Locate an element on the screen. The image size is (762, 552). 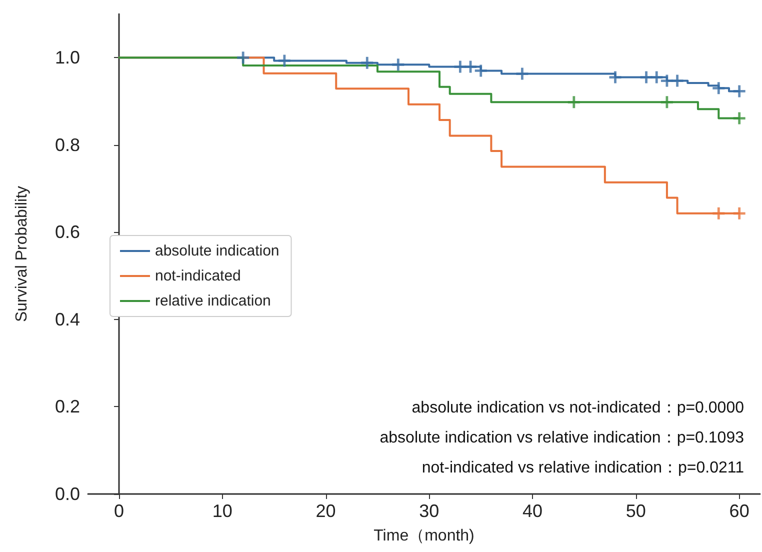
x-tick-label: 40 is located at coordinates (532, 511).